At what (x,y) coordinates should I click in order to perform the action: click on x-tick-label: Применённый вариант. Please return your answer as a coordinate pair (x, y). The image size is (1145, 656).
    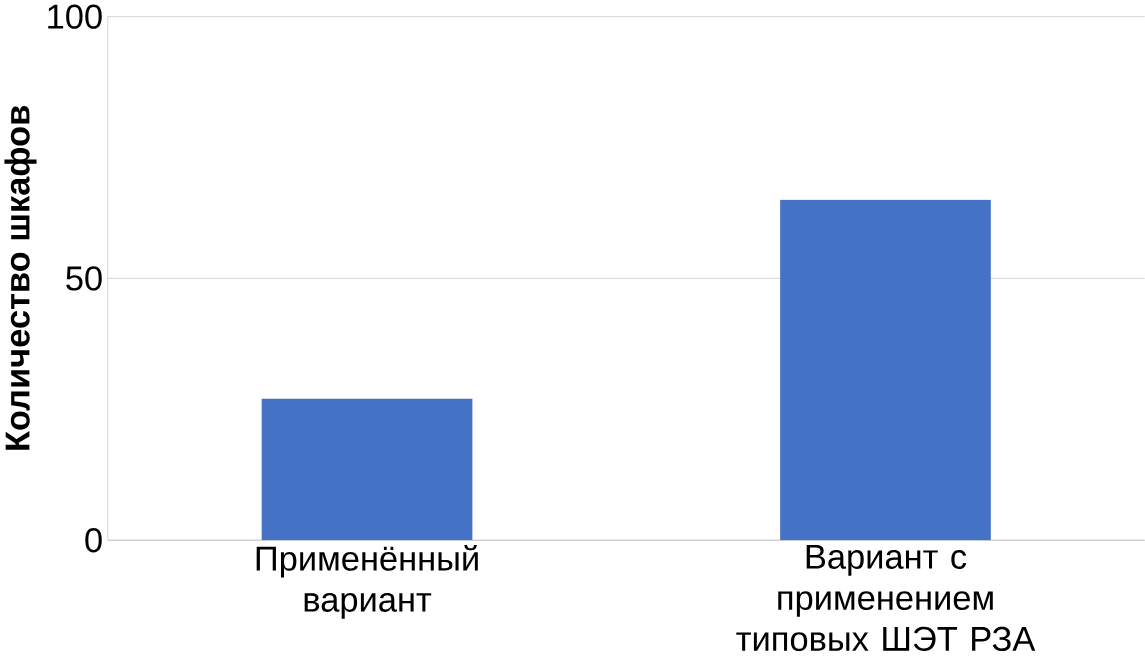
    Looking at the image, I should click on (367, 582).